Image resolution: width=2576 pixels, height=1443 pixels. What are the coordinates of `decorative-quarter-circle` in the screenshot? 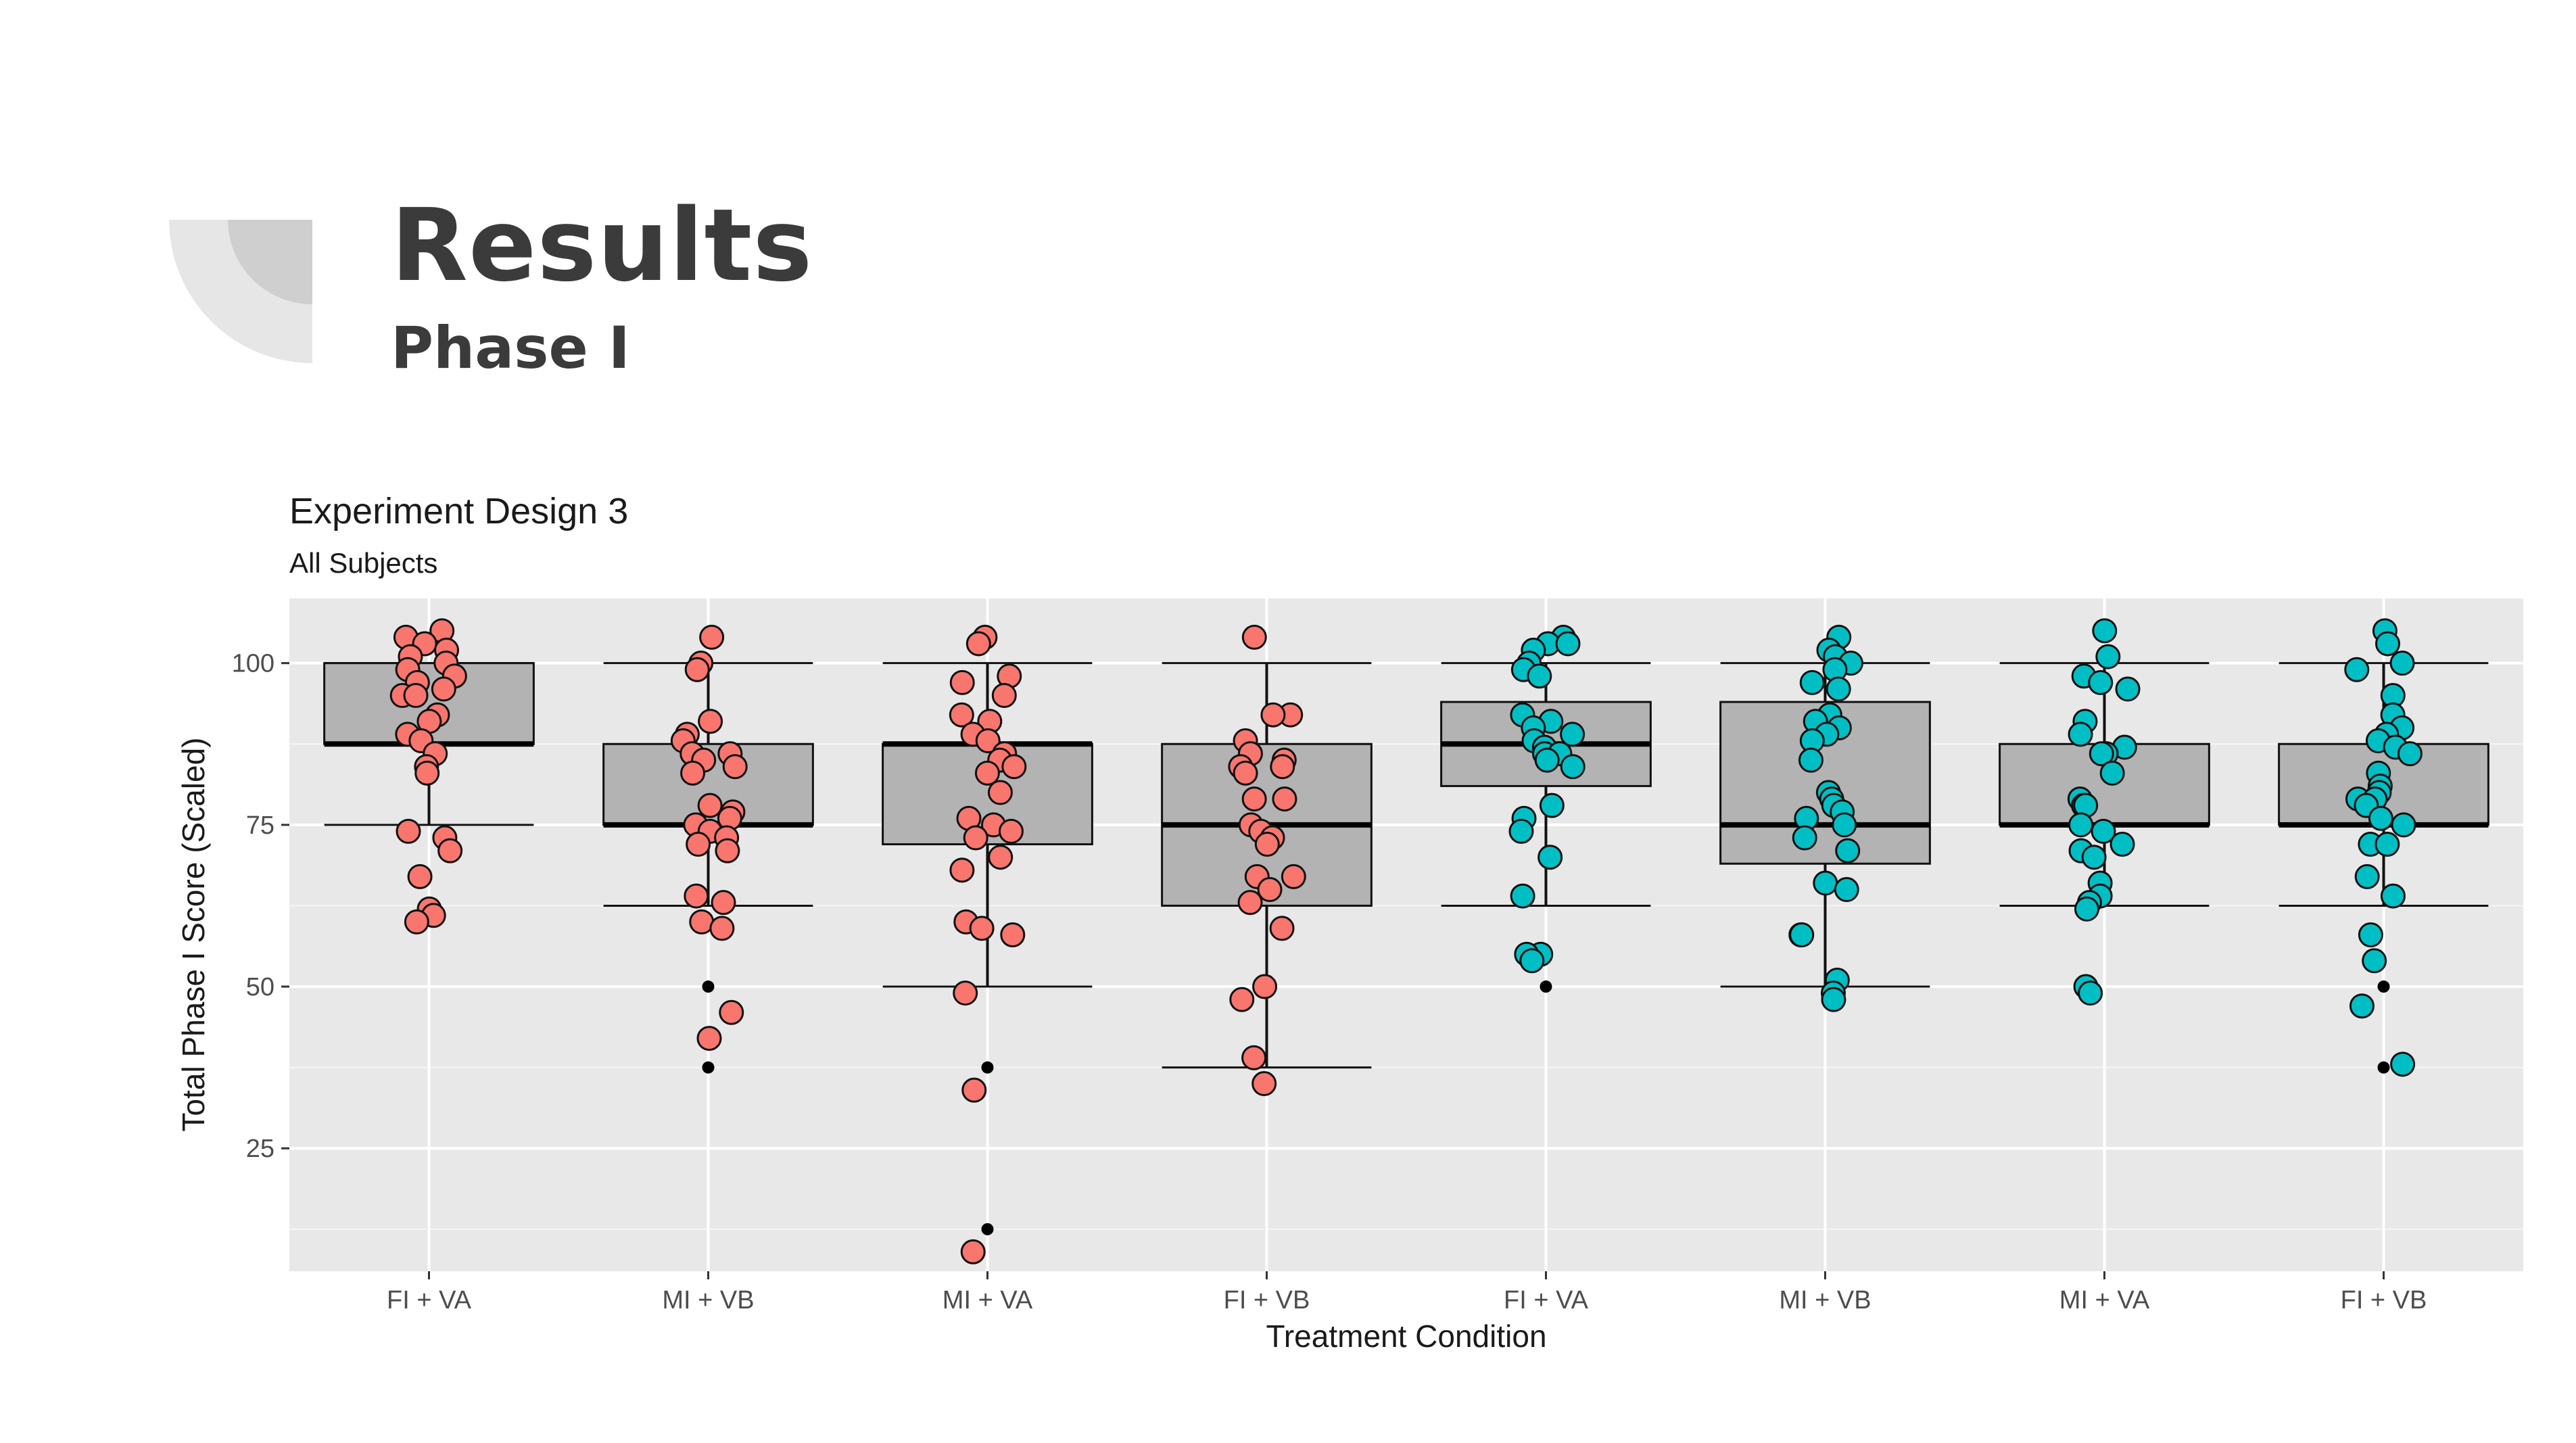 It's located at (240, 291).